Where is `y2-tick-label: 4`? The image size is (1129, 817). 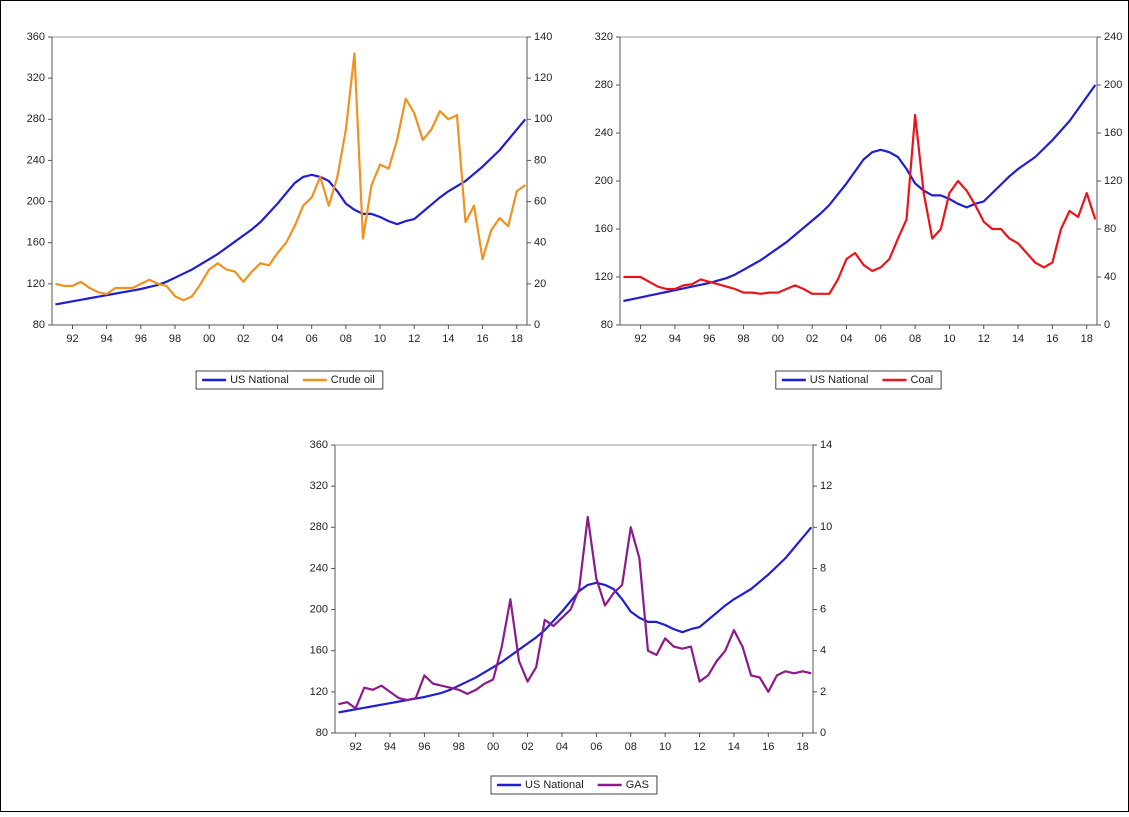 y2-tick-label: 4 is located at coordinates (823, 651).